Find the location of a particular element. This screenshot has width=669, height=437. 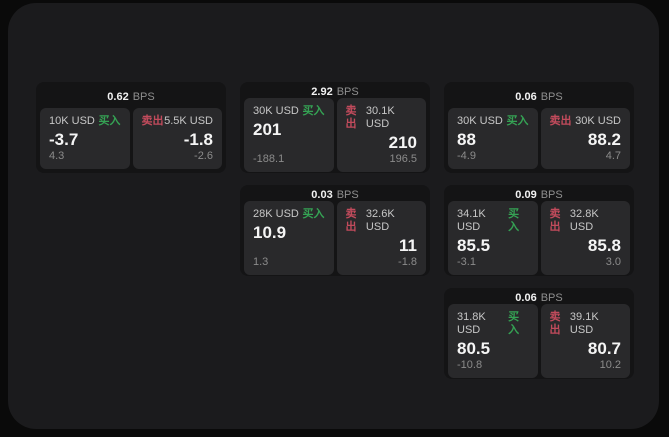

buy-price: 85.5 is located at coordinates (474, 245).